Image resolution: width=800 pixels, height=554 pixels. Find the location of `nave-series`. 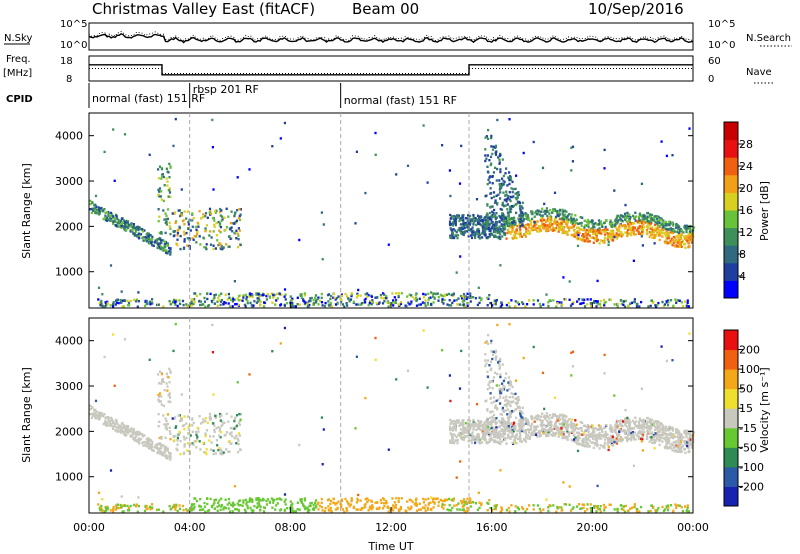

nave-series is located at coordinates (391, 71).